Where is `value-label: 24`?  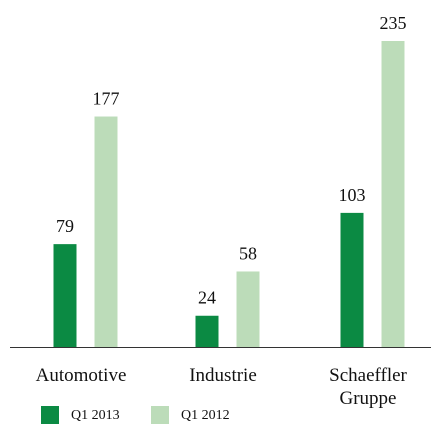 value-label: 24 is located at coordinates (207, 298).